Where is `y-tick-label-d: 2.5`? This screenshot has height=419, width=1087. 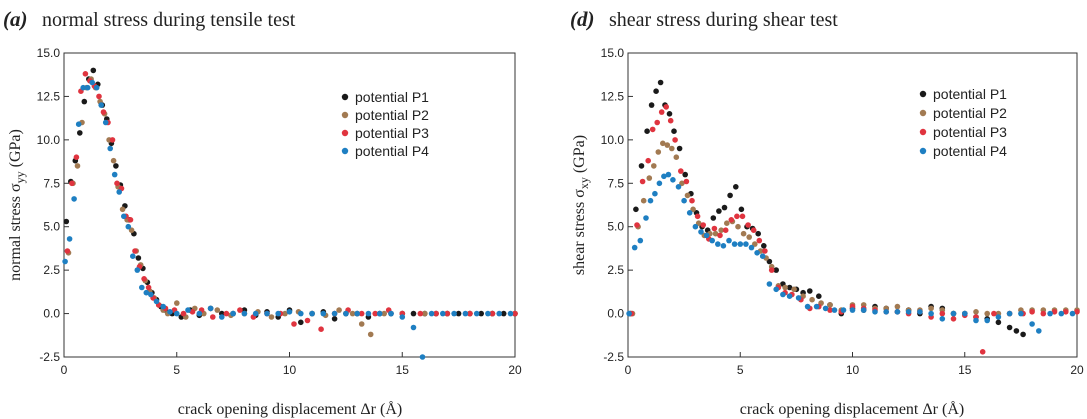 y-tick-label-d: 2.5 is located at coordinates (615, 270).